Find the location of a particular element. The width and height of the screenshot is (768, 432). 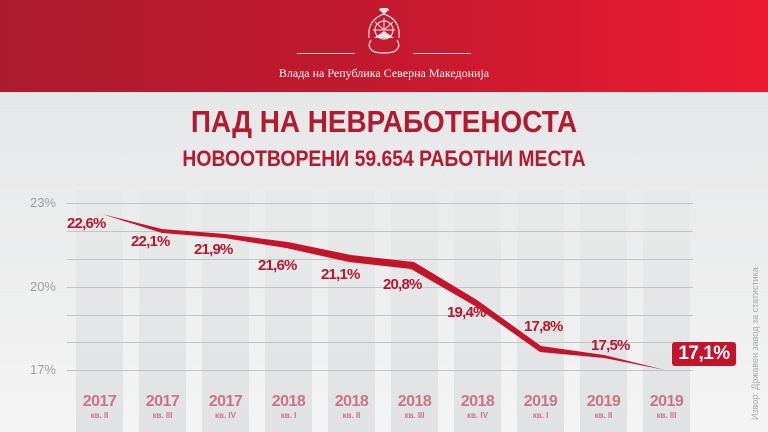

divider-left is located at coordinates (326, 53).